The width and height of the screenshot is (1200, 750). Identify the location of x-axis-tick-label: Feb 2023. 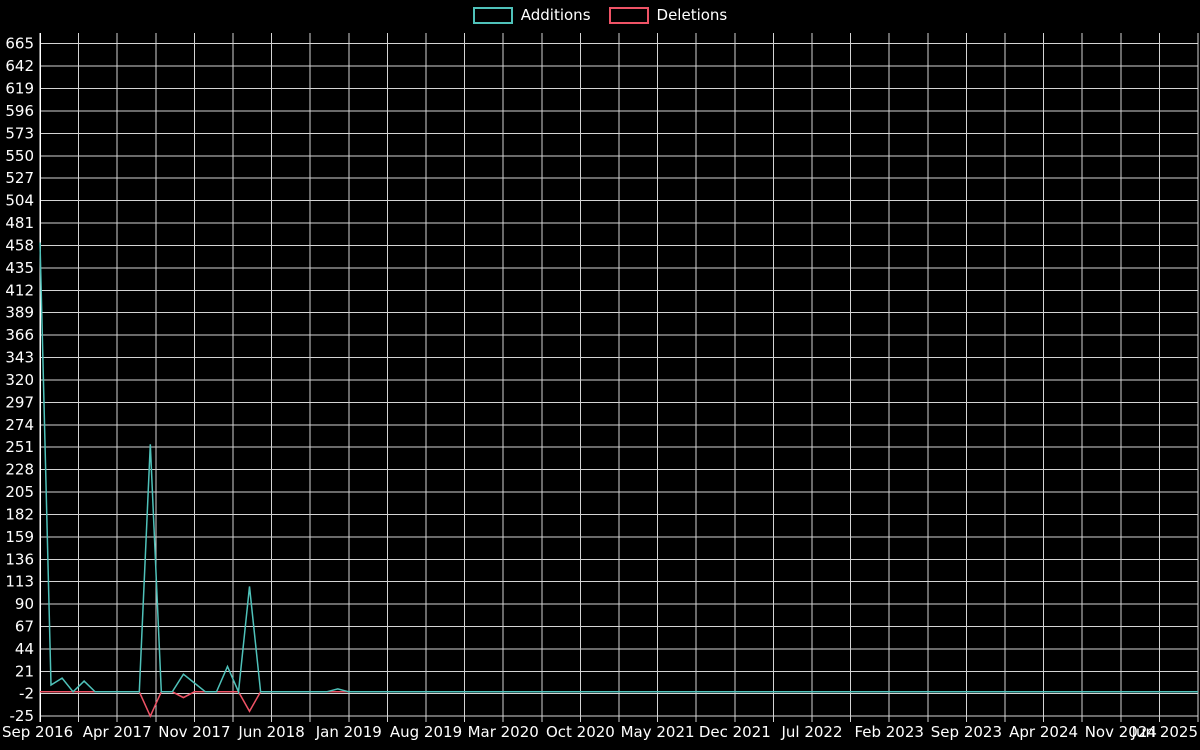
(889, 732).